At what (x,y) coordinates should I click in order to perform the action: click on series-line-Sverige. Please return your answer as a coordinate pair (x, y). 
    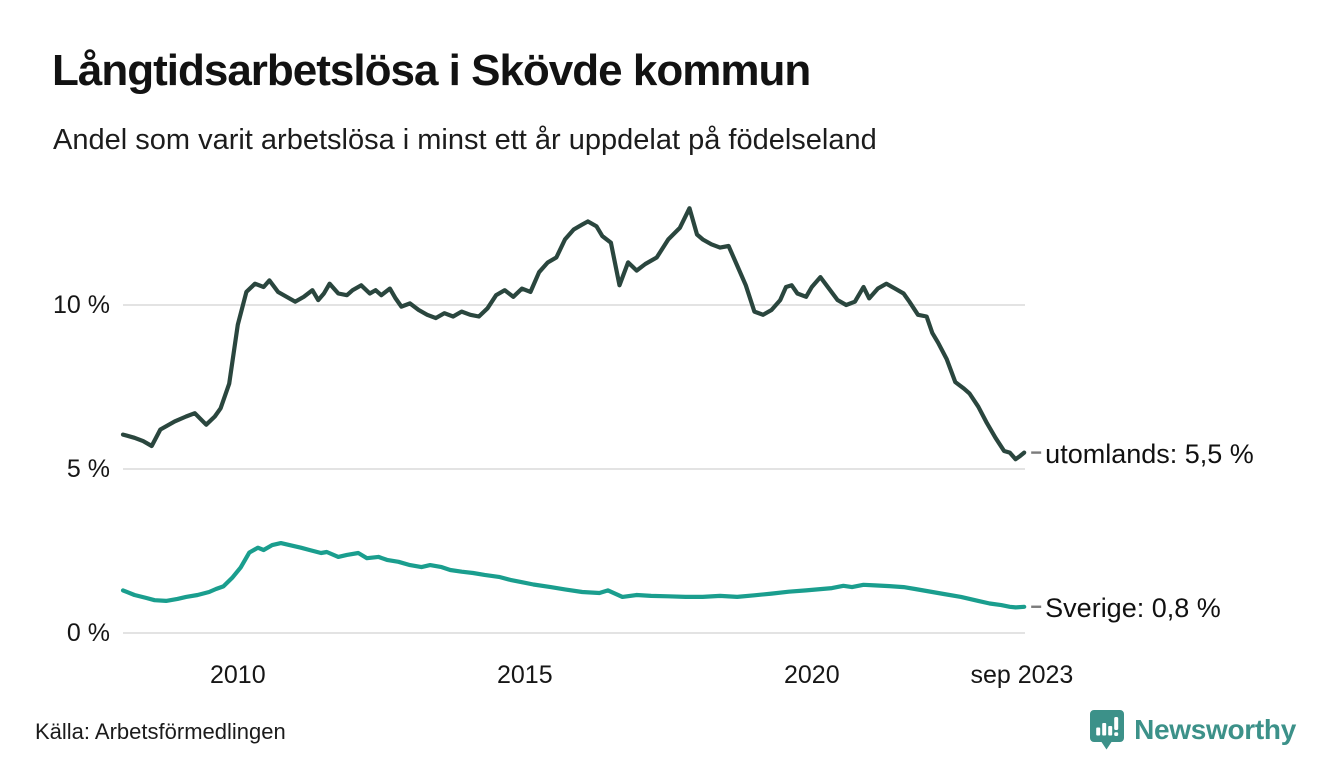
    Looking at the image, I should click on (573, 575).